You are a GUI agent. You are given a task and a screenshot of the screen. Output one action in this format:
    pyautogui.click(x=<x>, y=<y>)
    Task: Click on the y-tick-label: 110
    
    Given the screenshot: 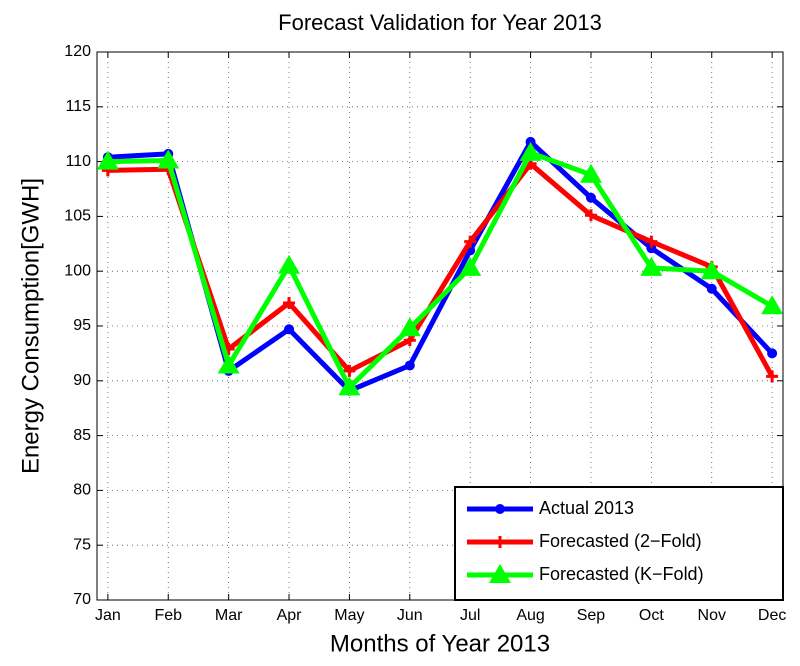 What is the action you would take?
    pyautogui.click(x=78, y=161)
    